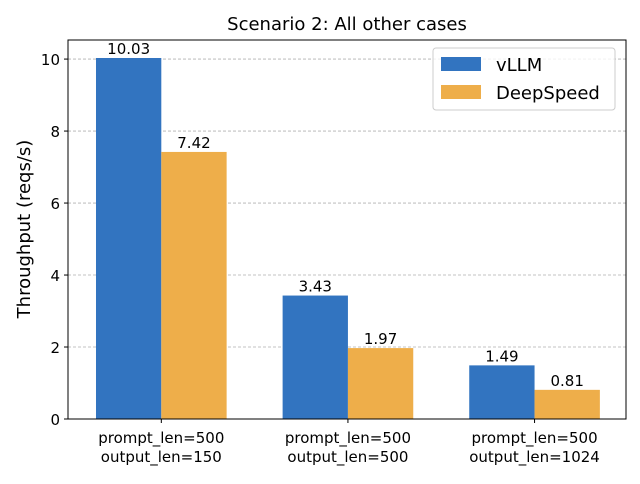 The image size is (640, 484). I want to click on y-tick-label: 2, so click(55, 348).